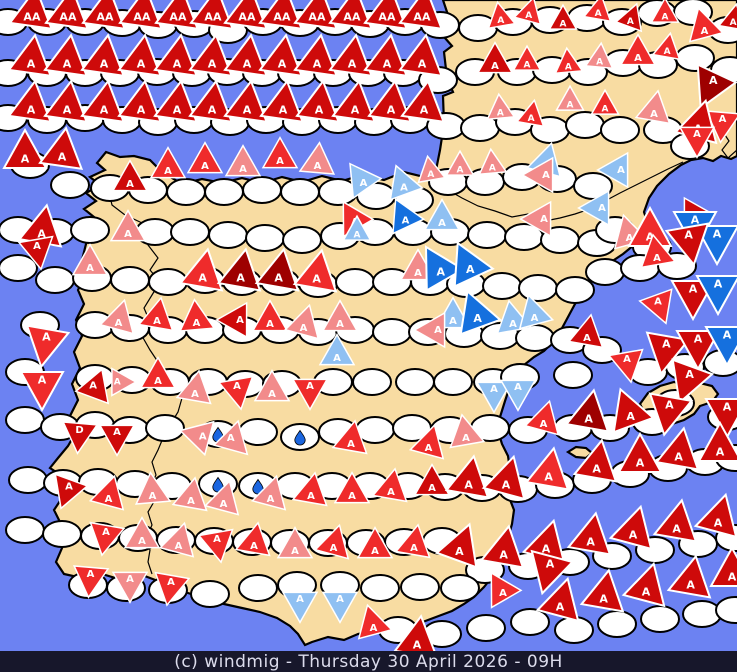 Image resolution: width=737 pixels, height=672 pixels. I want to click on wind-pennant-triangle: D, so click(80, 438).